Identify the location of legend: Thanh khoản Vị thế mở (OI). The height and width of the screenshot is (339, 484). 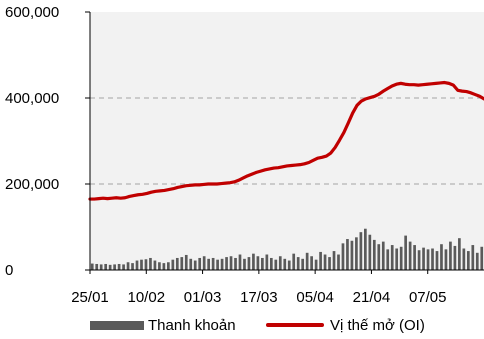
(242, 325).